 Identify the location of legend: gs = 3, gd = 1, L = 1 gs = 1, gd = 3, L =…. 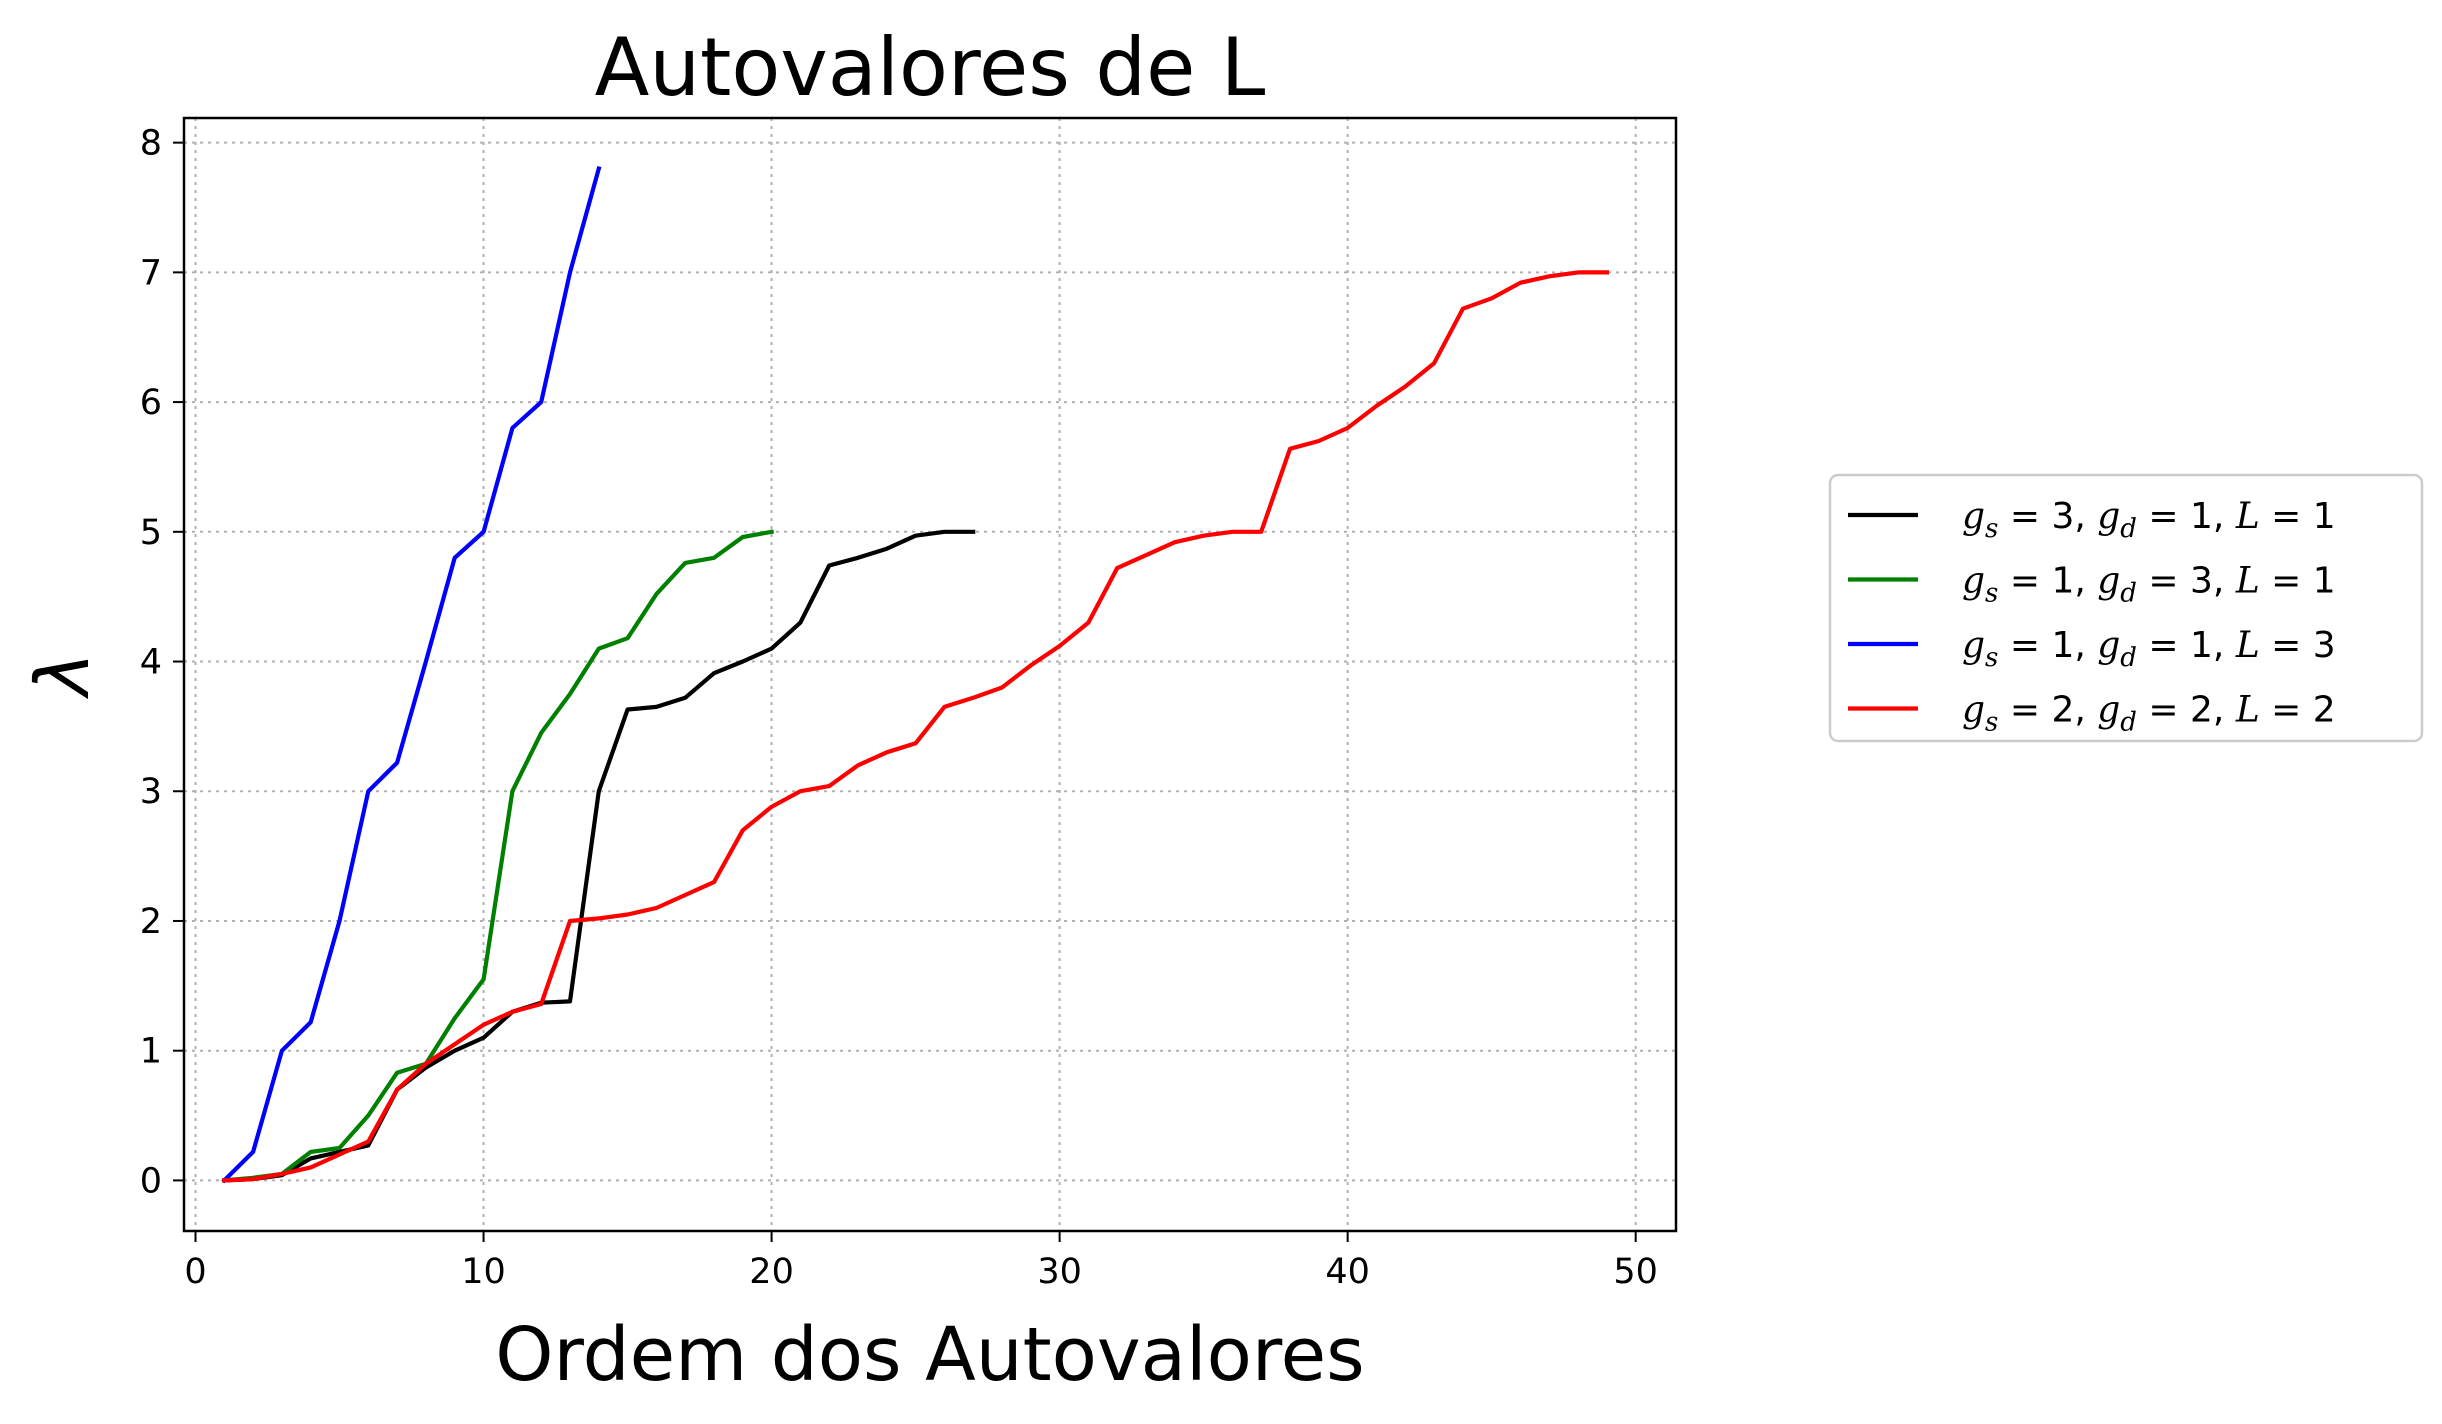
(2126, 608).